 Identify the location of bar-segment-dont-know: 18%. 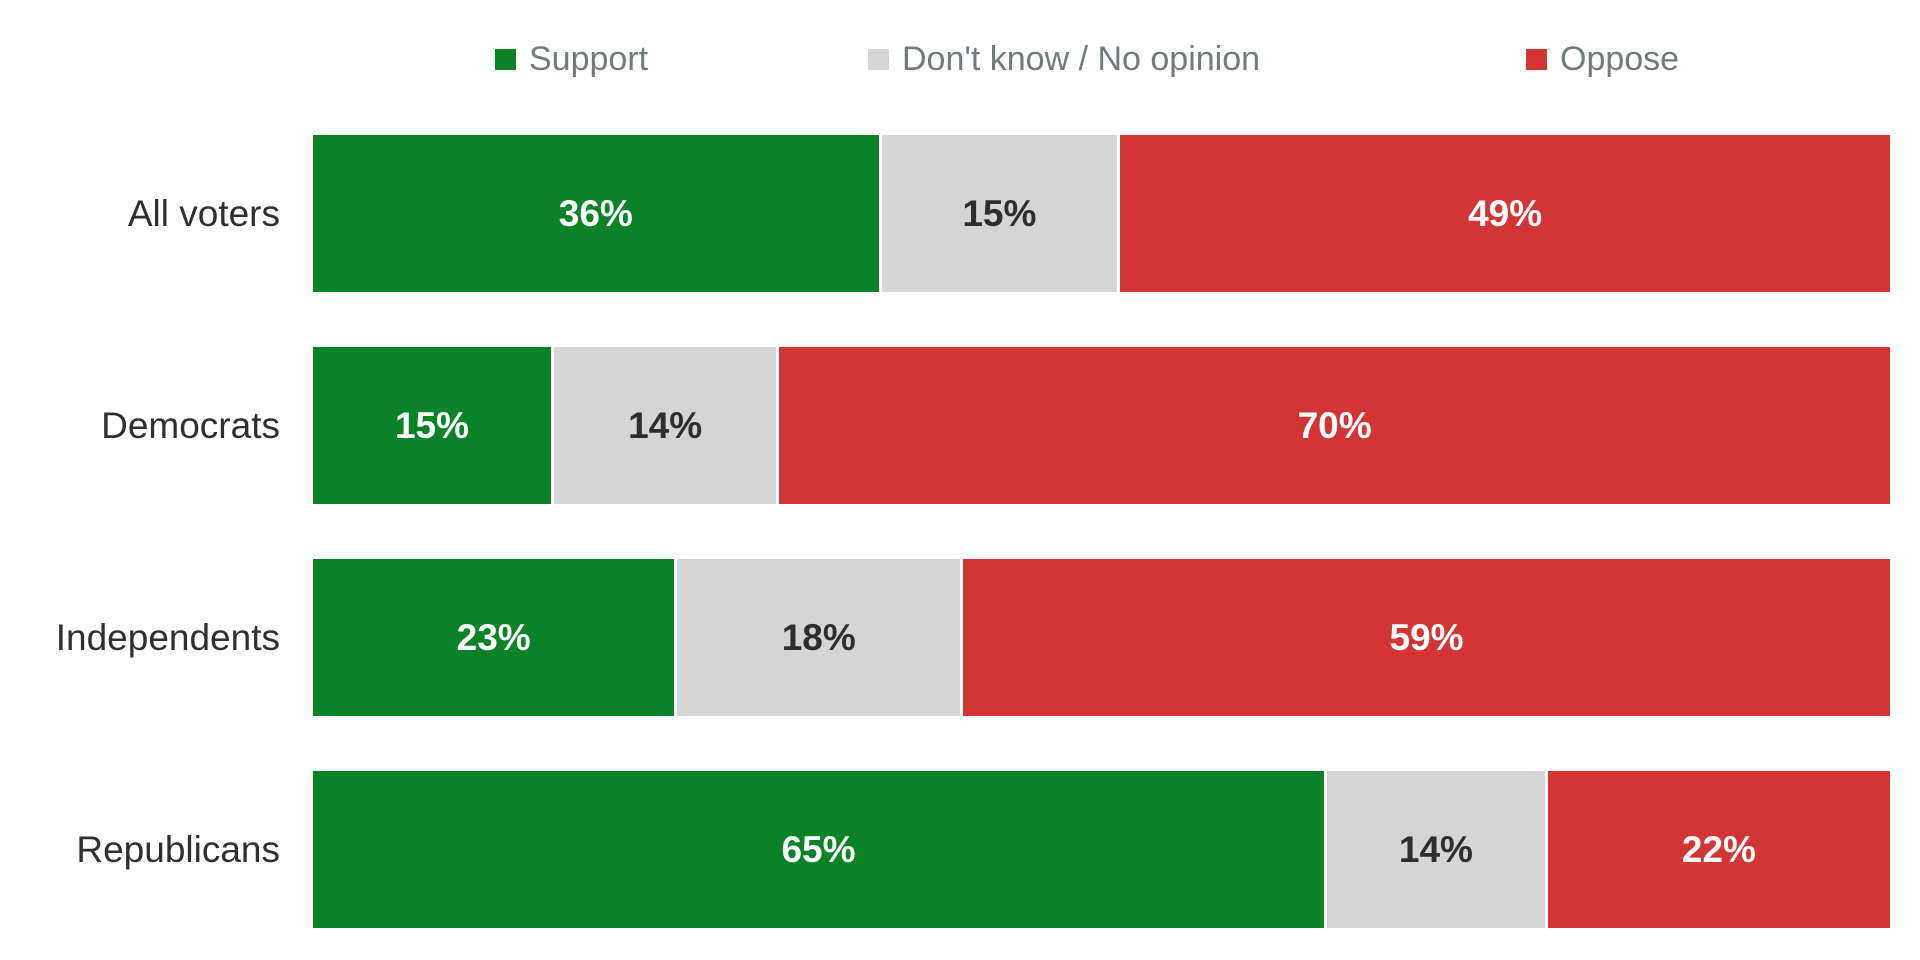
(819, 637).